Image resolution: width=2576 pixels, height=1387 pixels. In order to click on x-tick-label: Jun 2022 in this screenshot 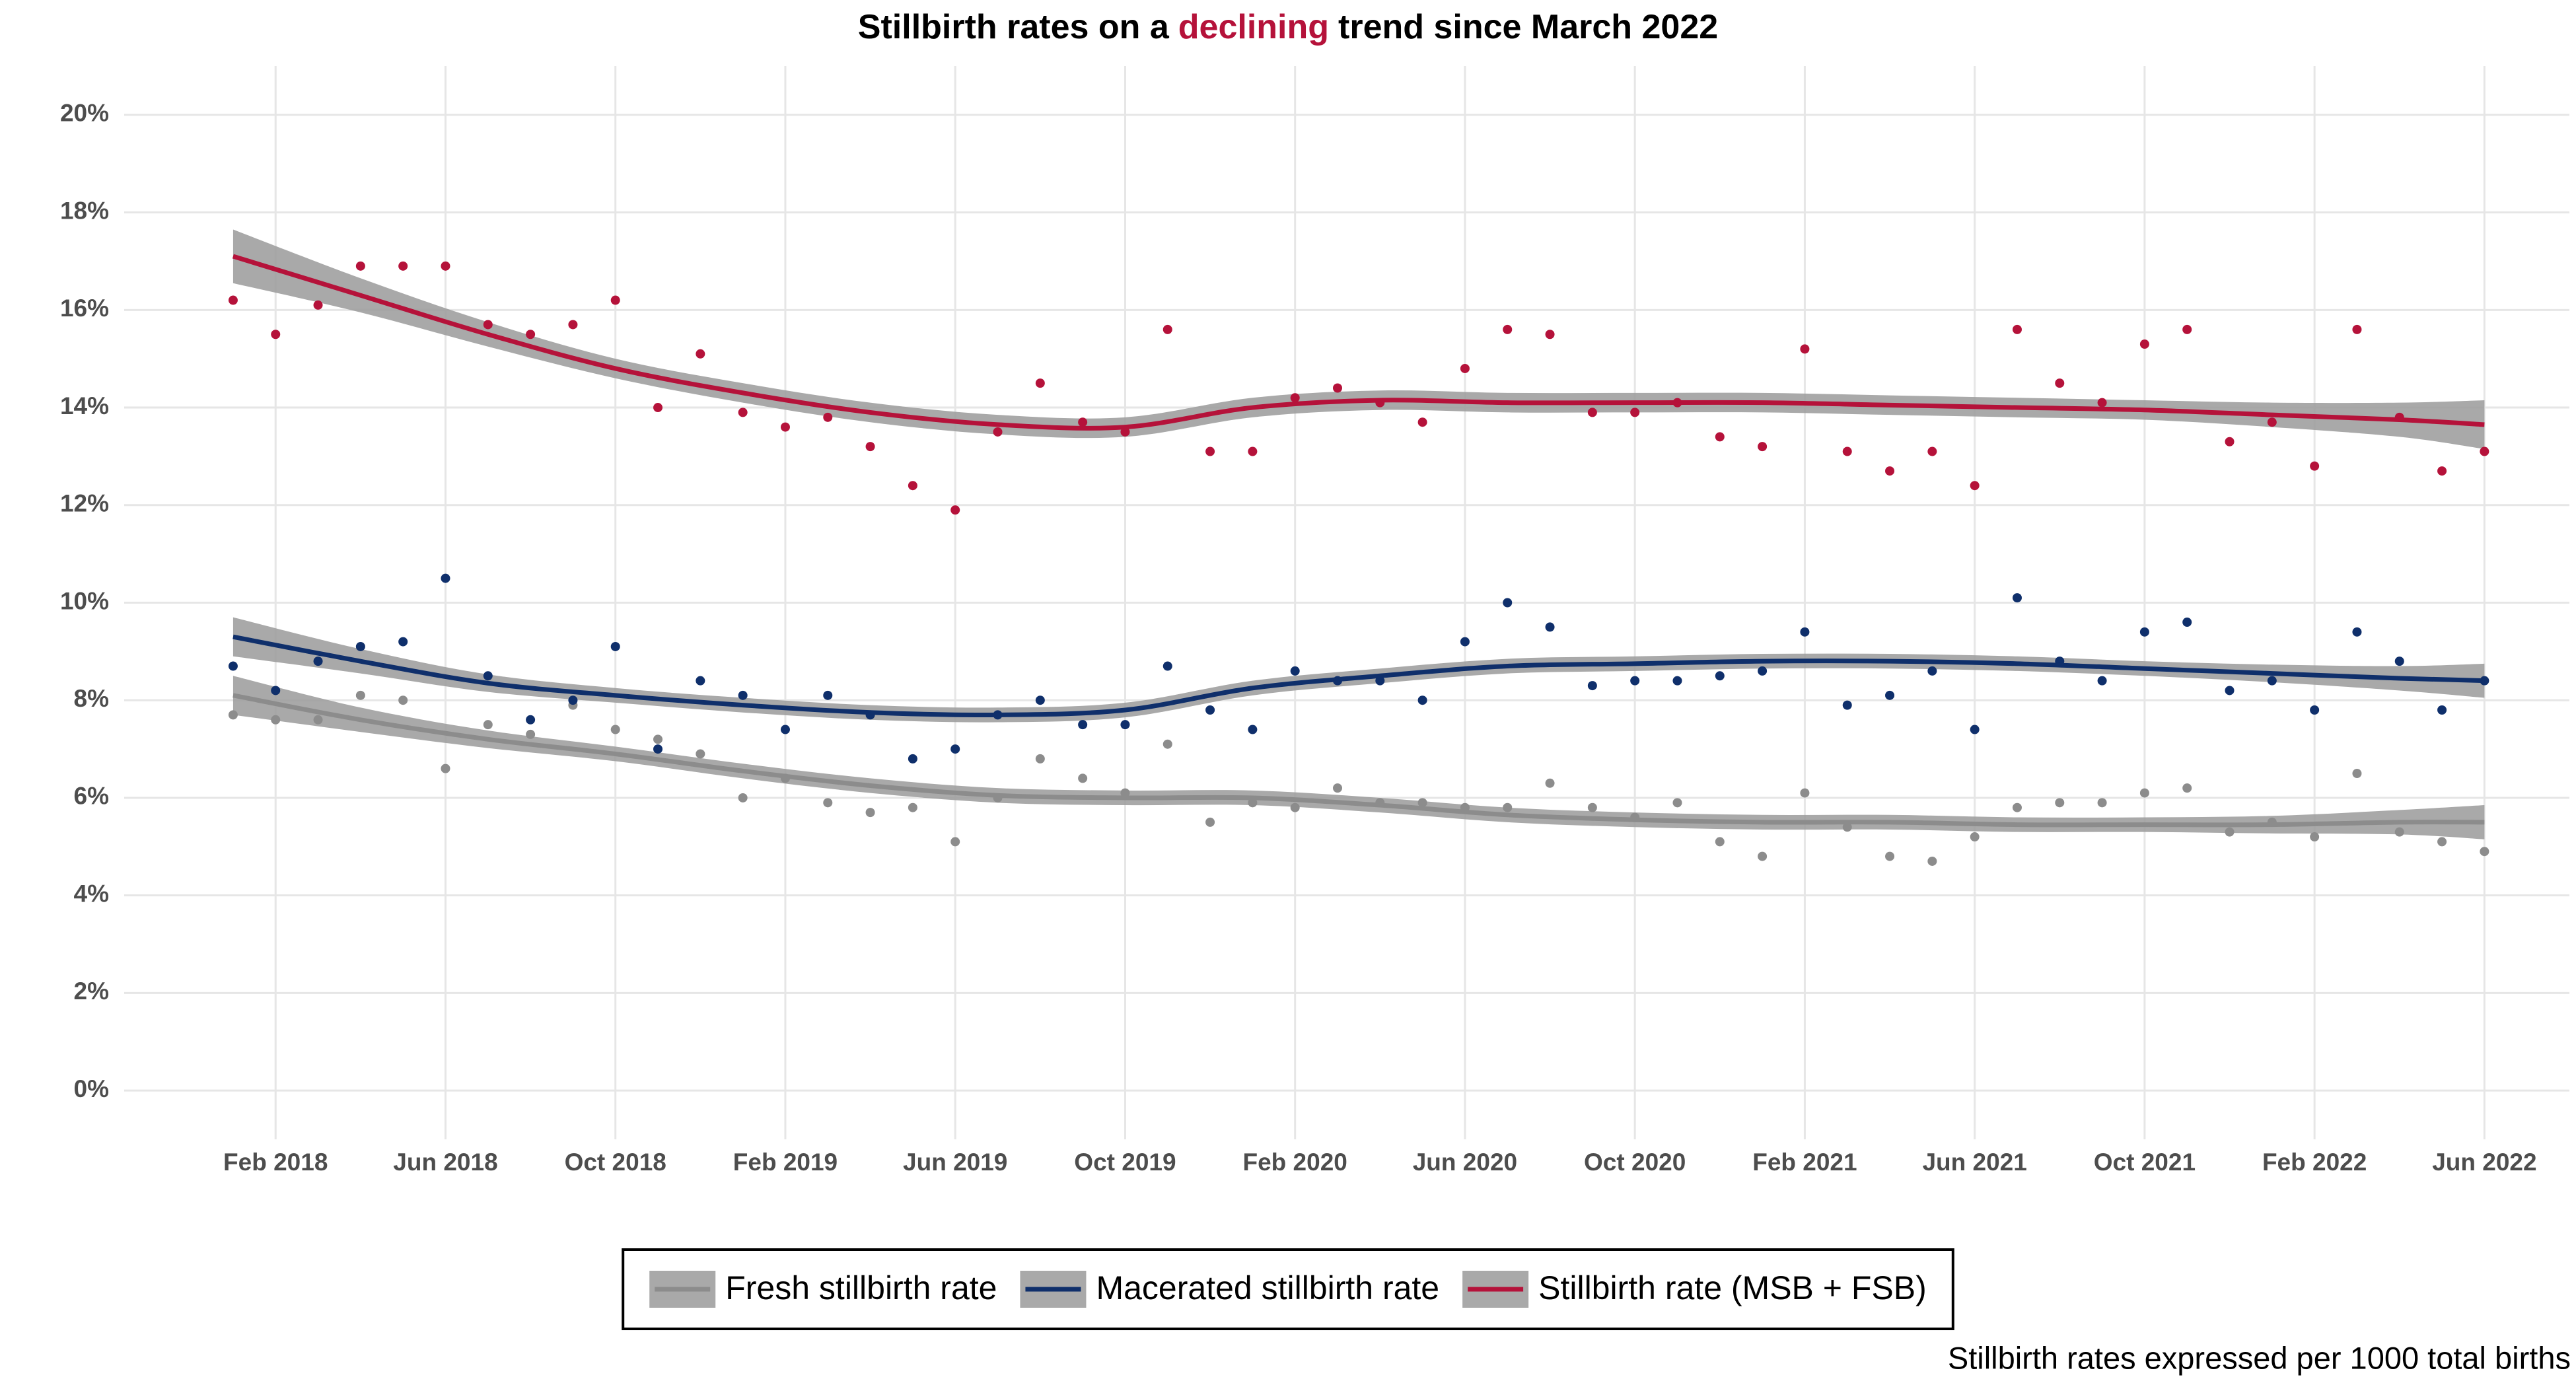, I will do `click(2484, 1162)`.